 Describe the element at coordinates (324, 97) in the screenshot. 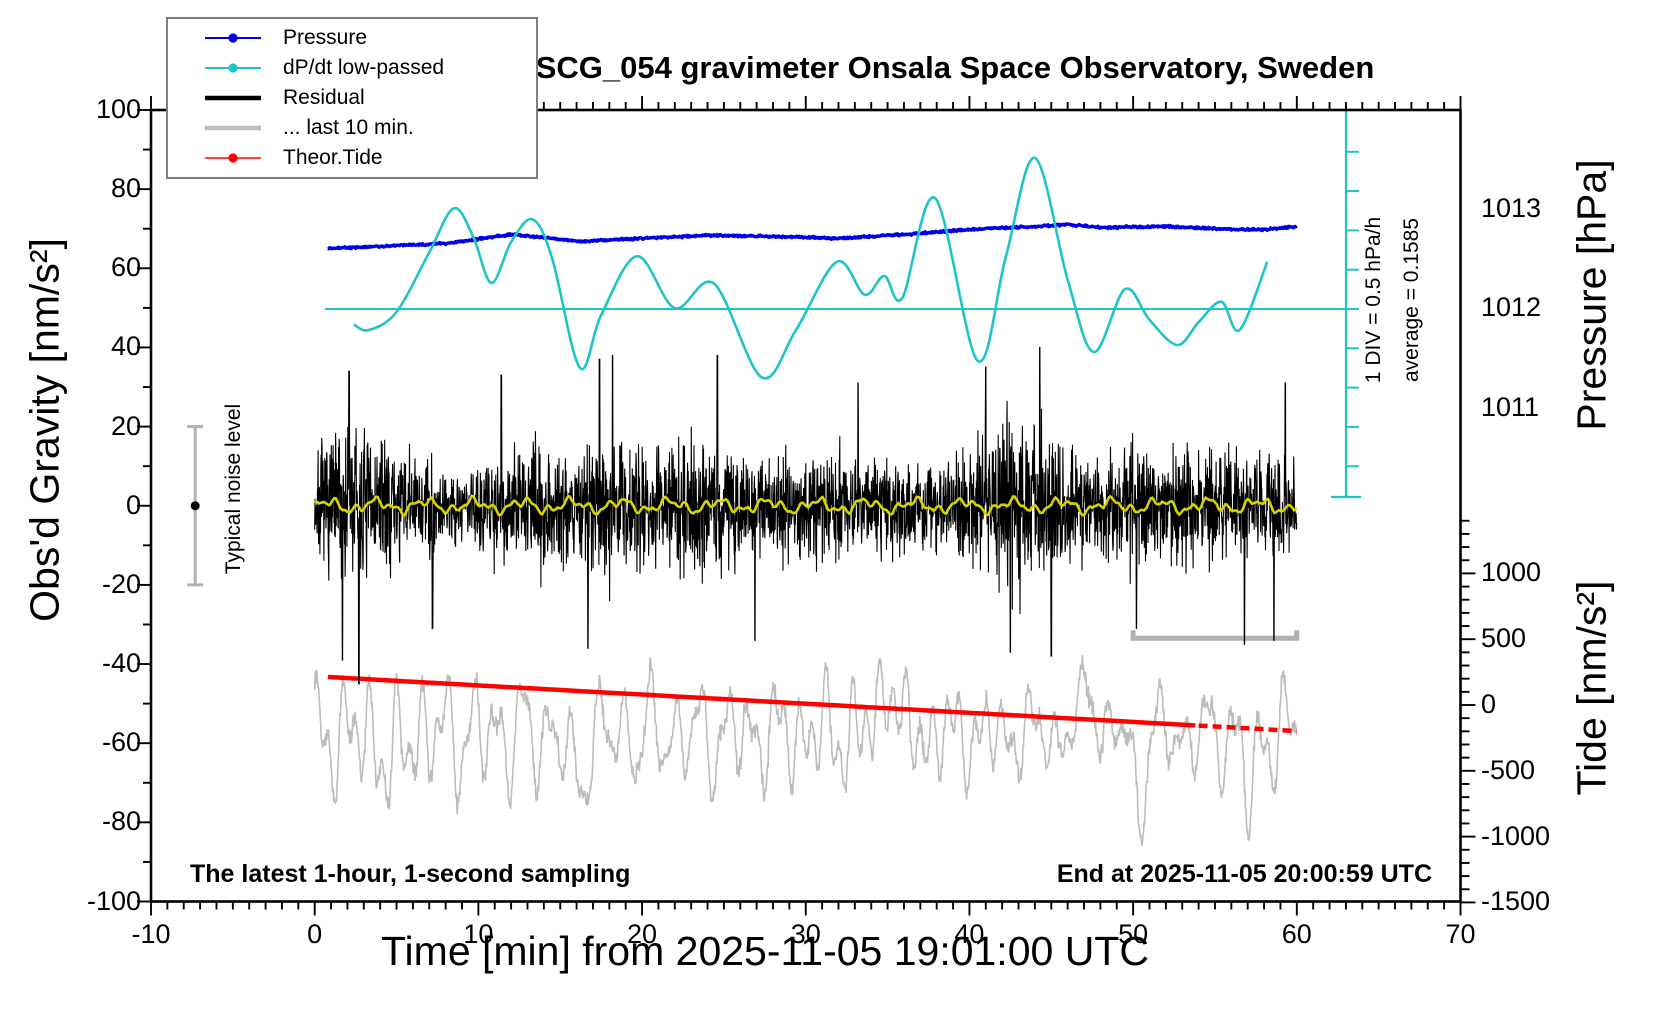

I see `legend-label: Residual` at that location.